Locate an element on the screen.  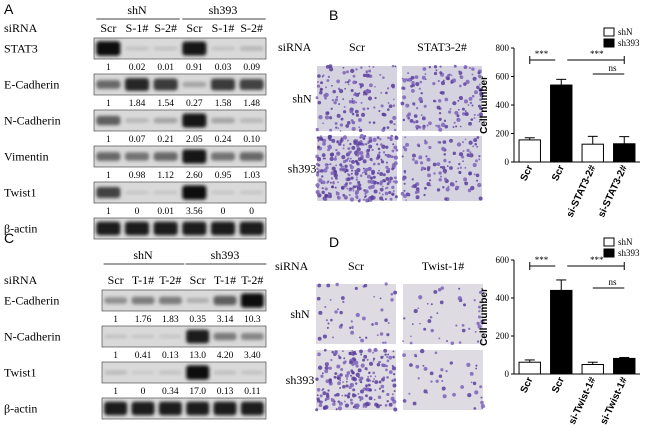
column-label-sirna: Twist-1# is located at coordinates (443, 266).